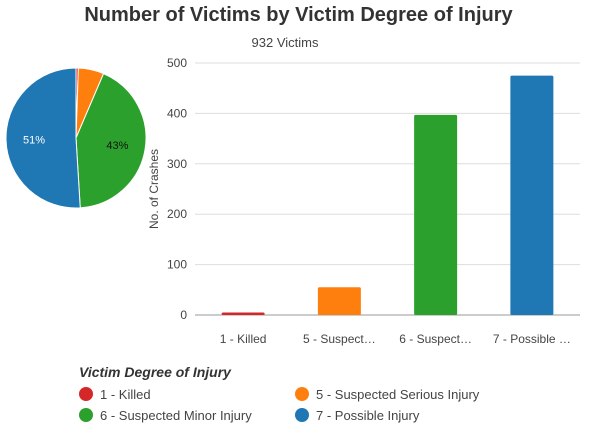 Image resolution: width=597 pixels, height=438 pixels. What do you see at coordinates (177, 214) in the screenshot?
I see `y-tick-label-200: 200` at bounding box center [177, 214].